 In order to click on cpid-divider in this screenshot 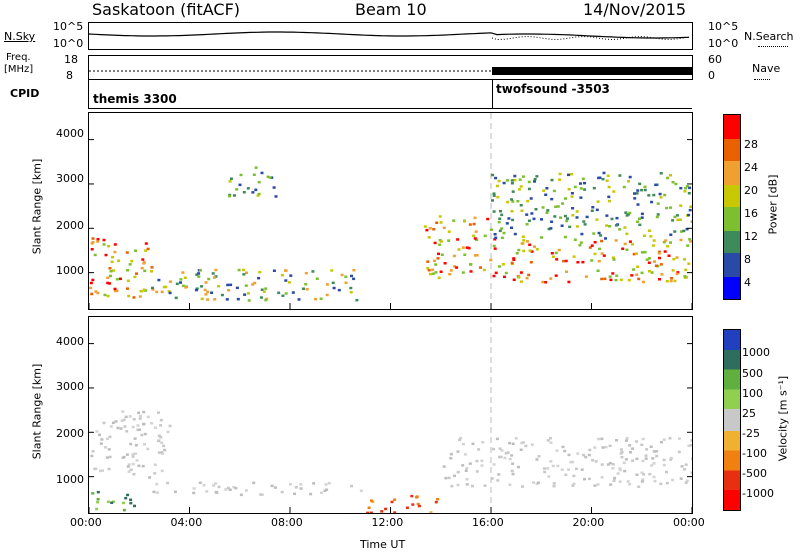, I will do `click(492, 94)`.